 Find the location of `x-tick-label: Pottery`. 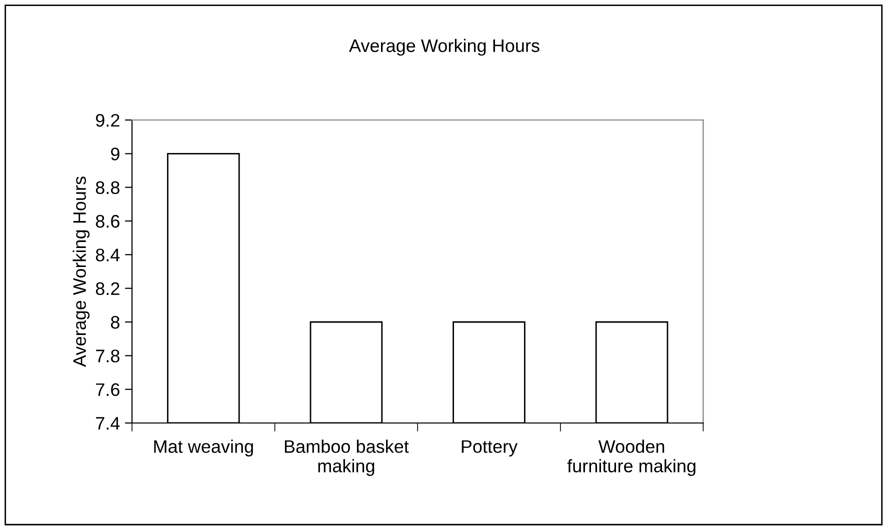

x-tick-label: Pottery is located at coordinates (490, 448).